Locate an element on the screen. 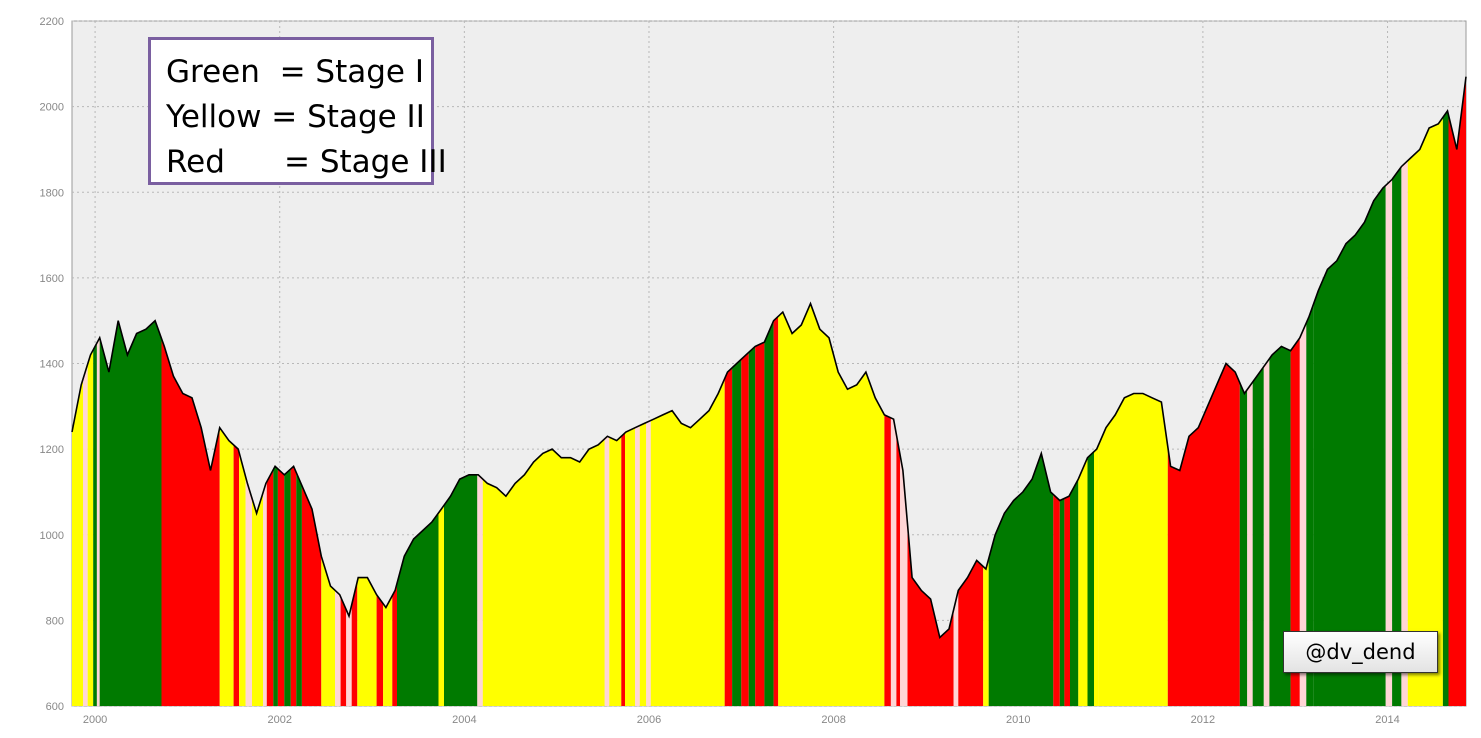 This screenshot has width=1481, height=738. y-tick-label: 600 is located at coordinates (55, 707).